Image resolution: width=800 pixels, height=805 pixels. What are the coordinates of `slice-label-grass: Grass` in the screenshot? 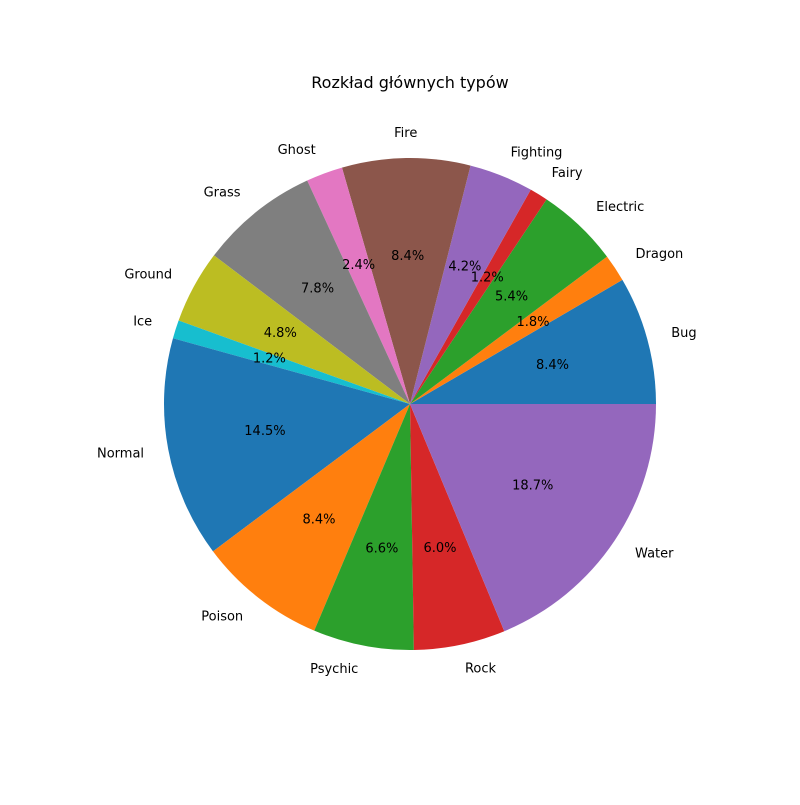 It's located at (222, 193).